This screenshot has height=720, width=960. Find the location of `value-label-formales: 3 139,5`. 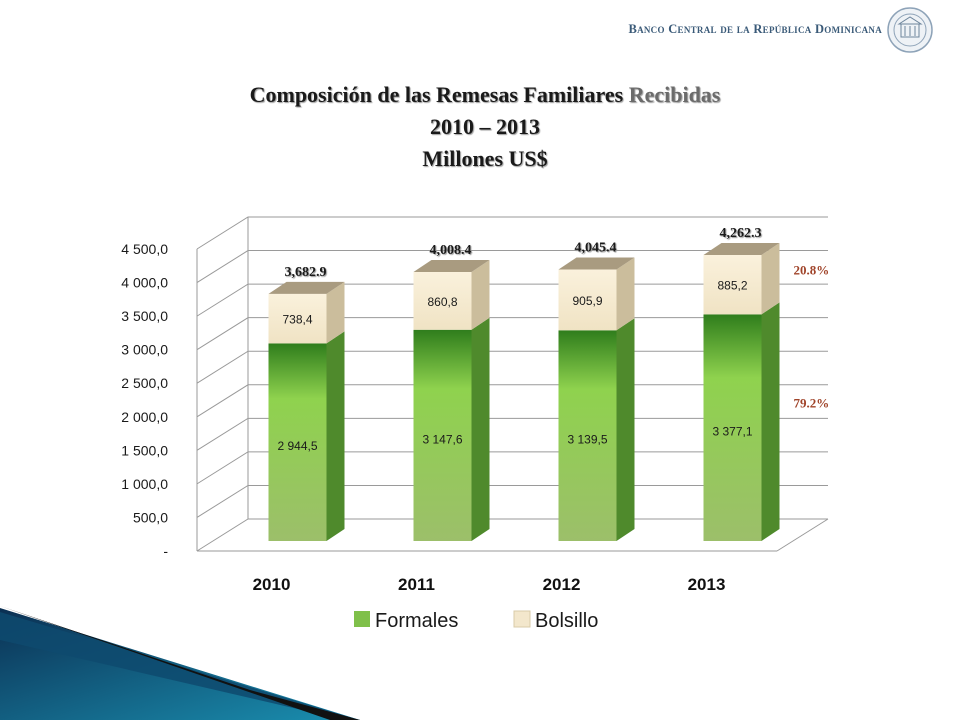

value-label-formales: 3 139,5 is located at coordinates (587, 440).